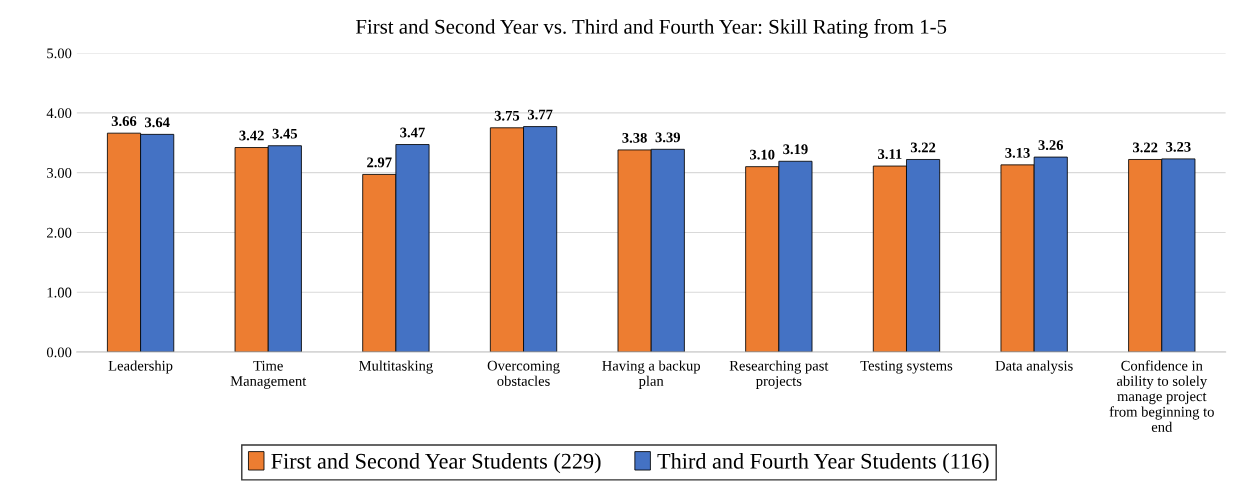  What do you see at coordinates (890, 154) in the screenshot?
I see `text: 3.11` at bounding box center [890, 154].